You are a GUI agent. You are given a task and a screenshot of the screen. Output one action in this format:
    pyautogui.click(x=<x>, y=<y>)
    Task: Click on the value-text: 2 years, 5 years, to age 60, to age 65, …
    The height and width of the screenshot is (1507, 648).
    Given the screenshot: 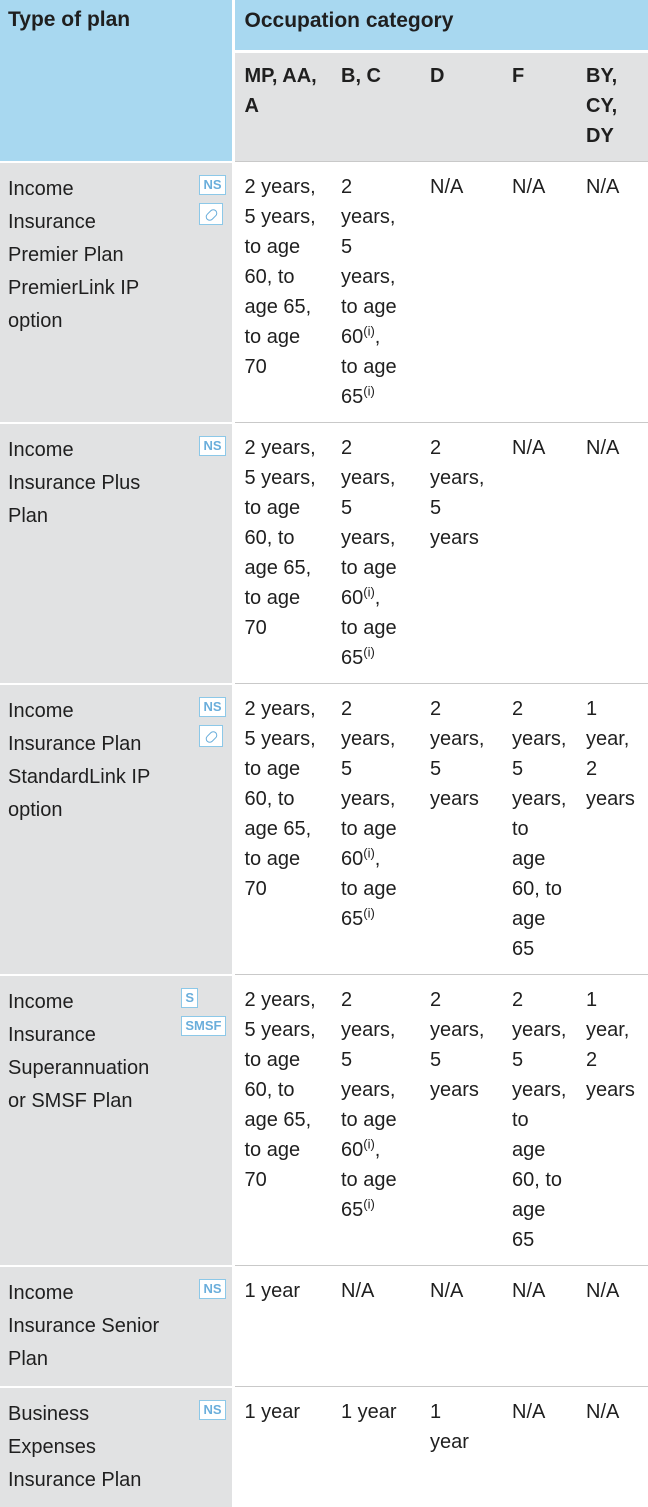 What is the action you would take?
    pyautogui.click(x=280, y=538)
    